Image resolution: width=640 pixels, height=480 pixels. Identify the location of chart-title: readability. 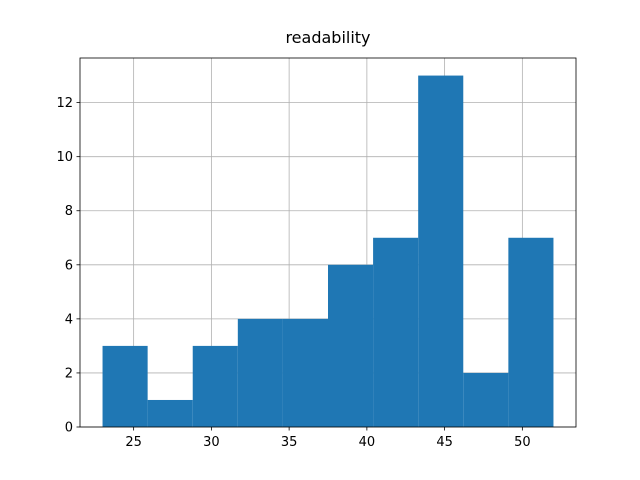
(327, 37).